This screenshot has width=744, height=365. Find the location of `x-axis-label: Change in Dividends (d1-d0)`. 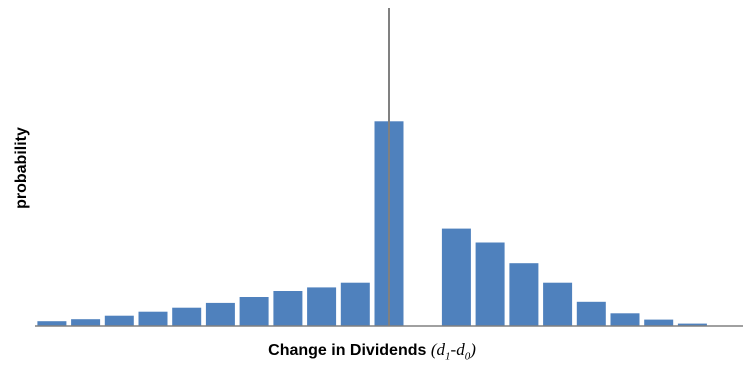

x-axis-label: Change in Dividends (d1-d0) is located at coordinates (372, 351).